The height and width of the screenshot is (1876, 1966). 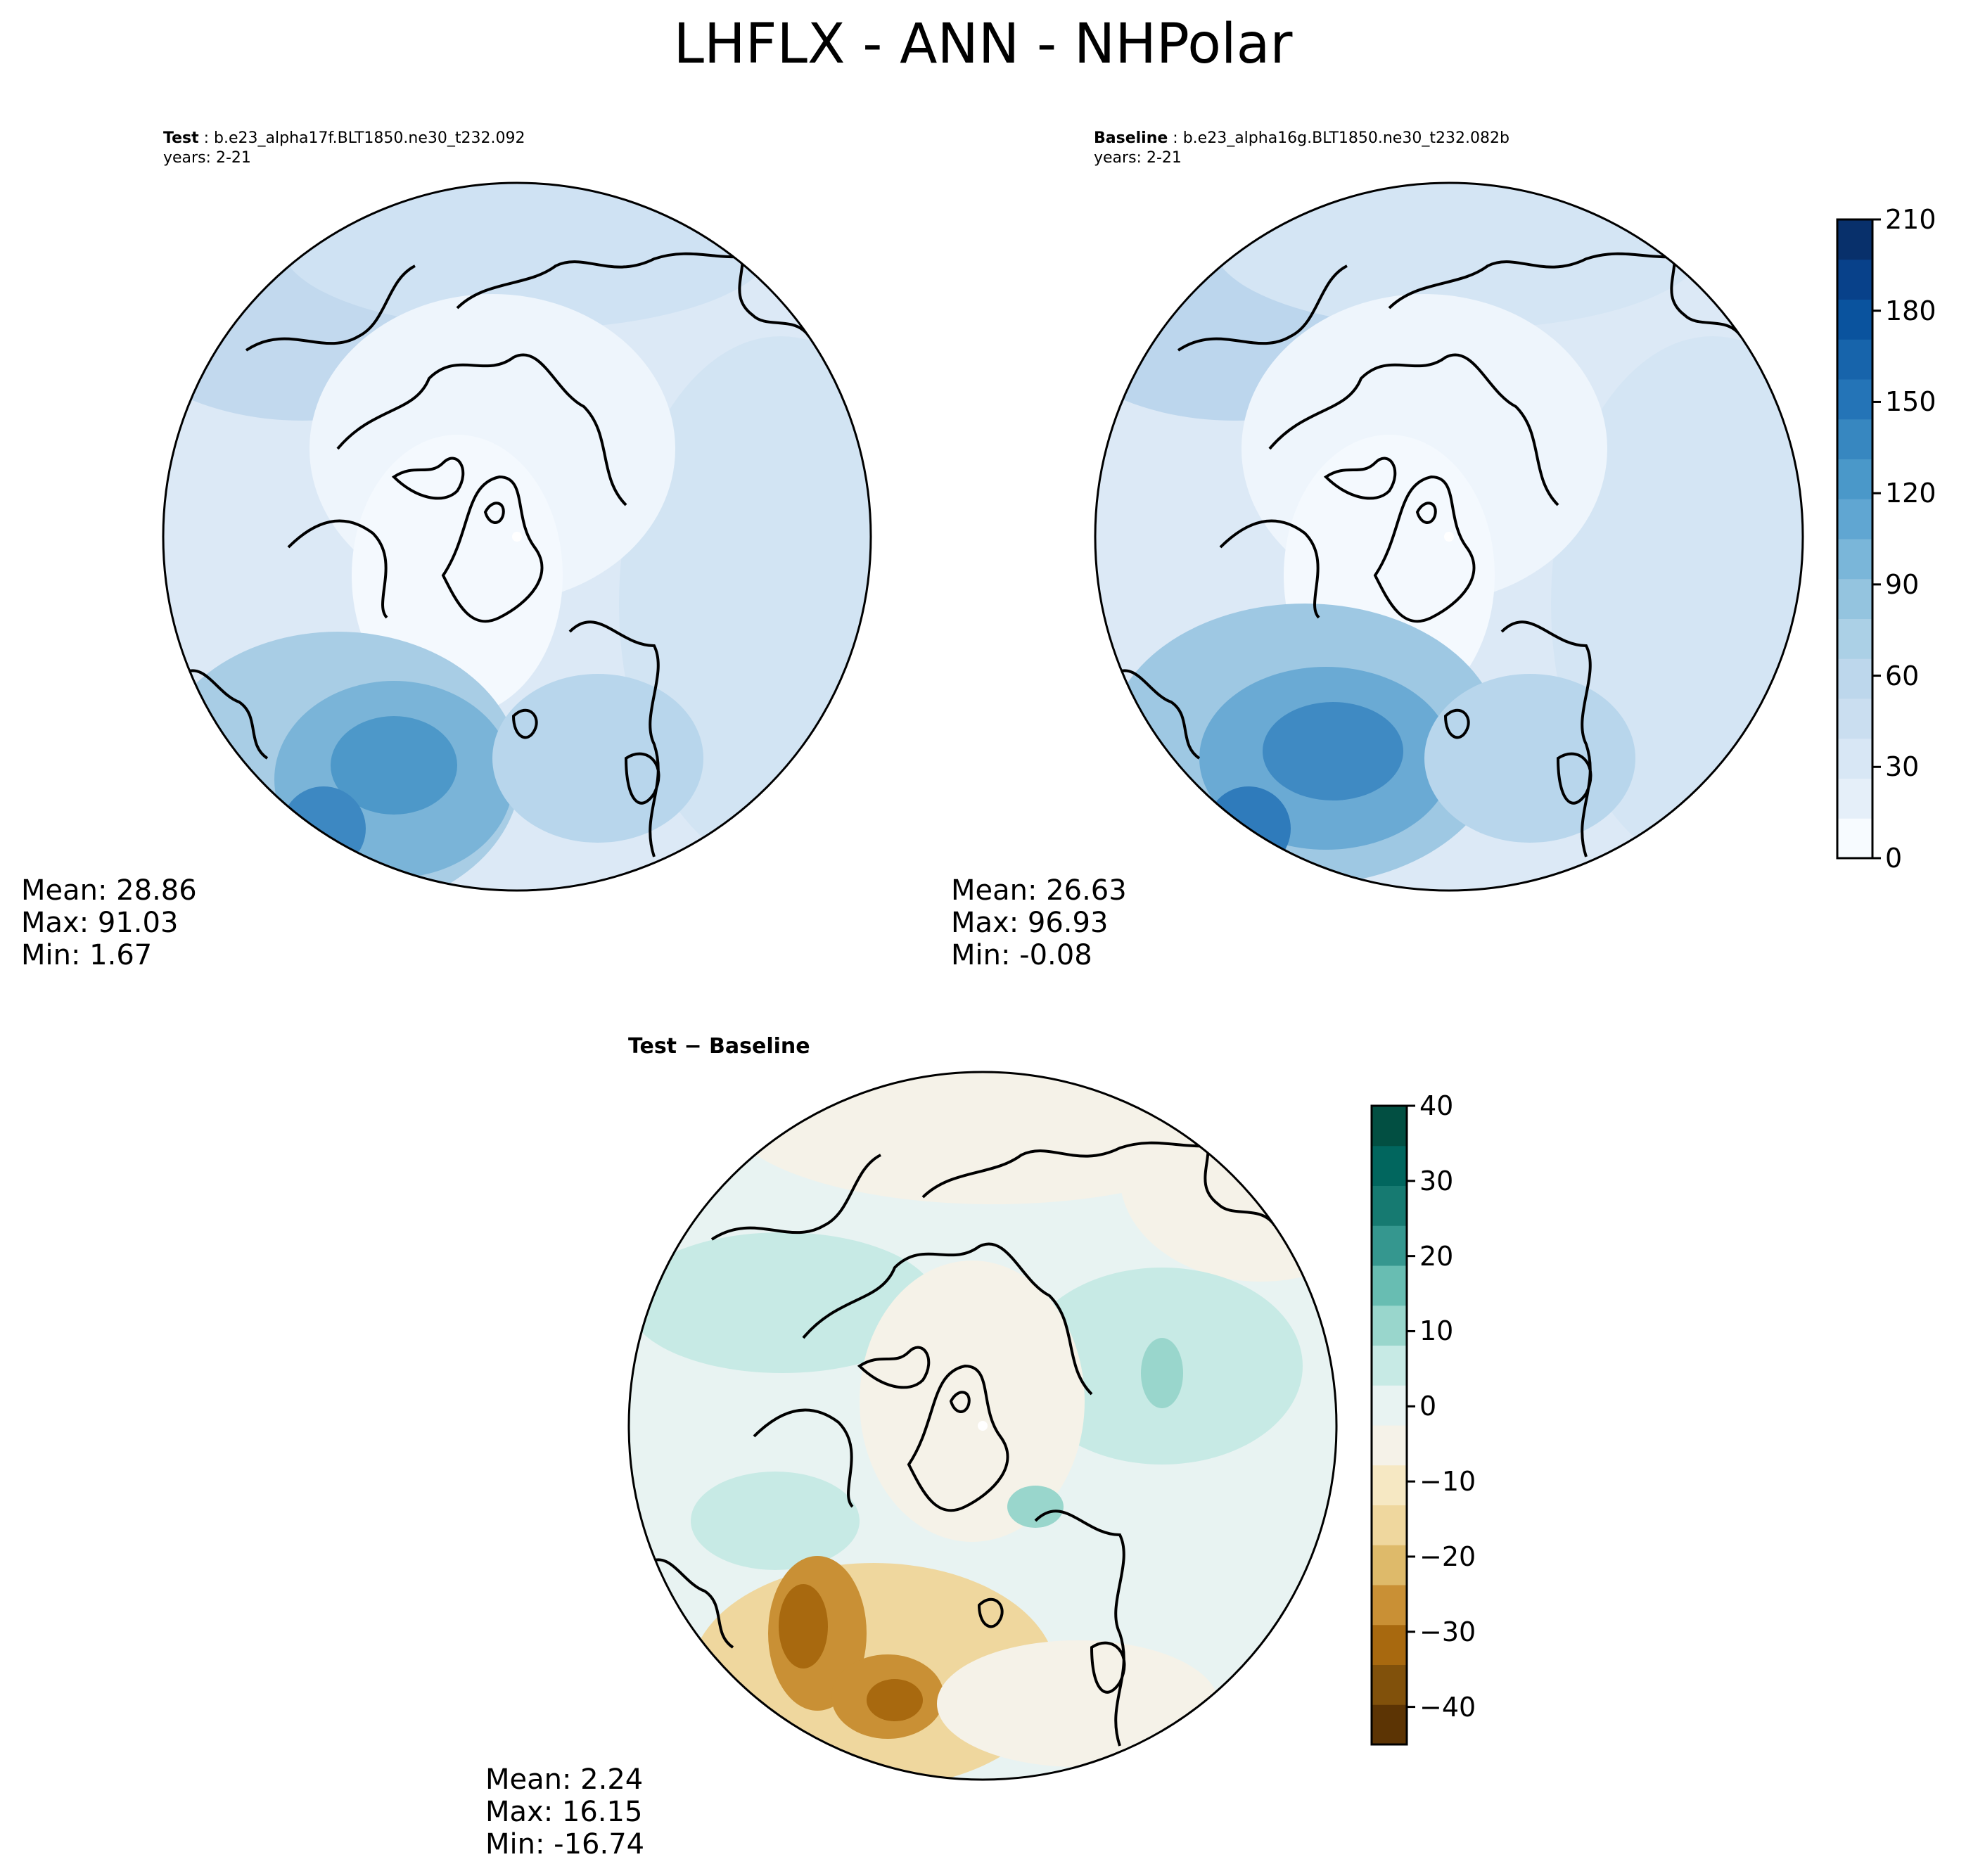 I want to click on baseline-max: Max: 96.93, so click(x=1030, y=923).